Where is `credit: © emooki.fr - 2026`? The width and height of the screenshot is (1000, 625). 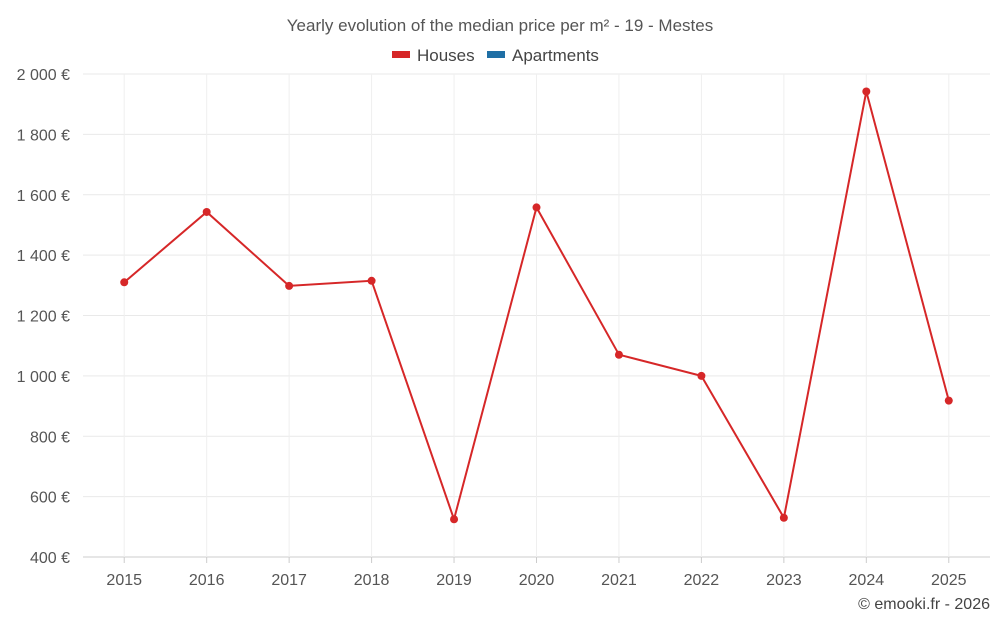
credit: © emooki.fr - 2026 is located at coordinates (924, 604).